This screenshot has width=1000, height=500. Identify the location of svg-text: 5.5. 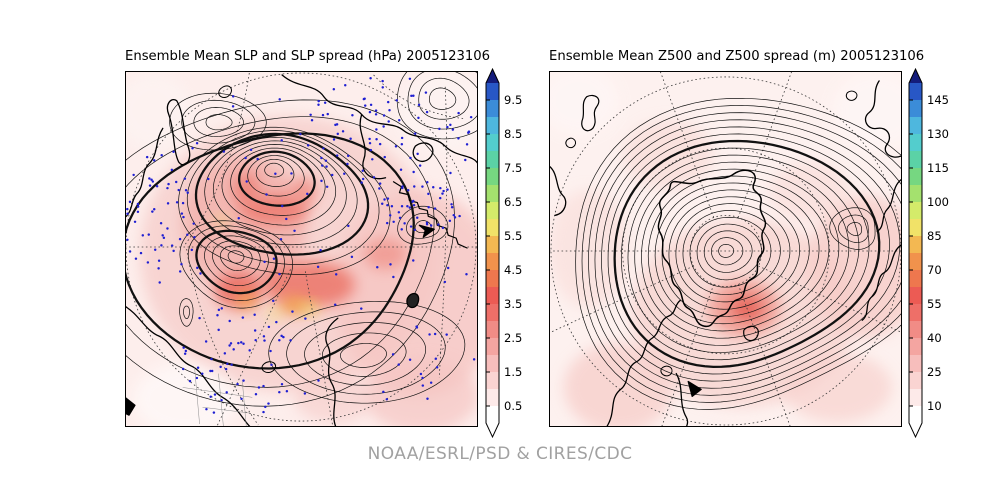
(513, 236).